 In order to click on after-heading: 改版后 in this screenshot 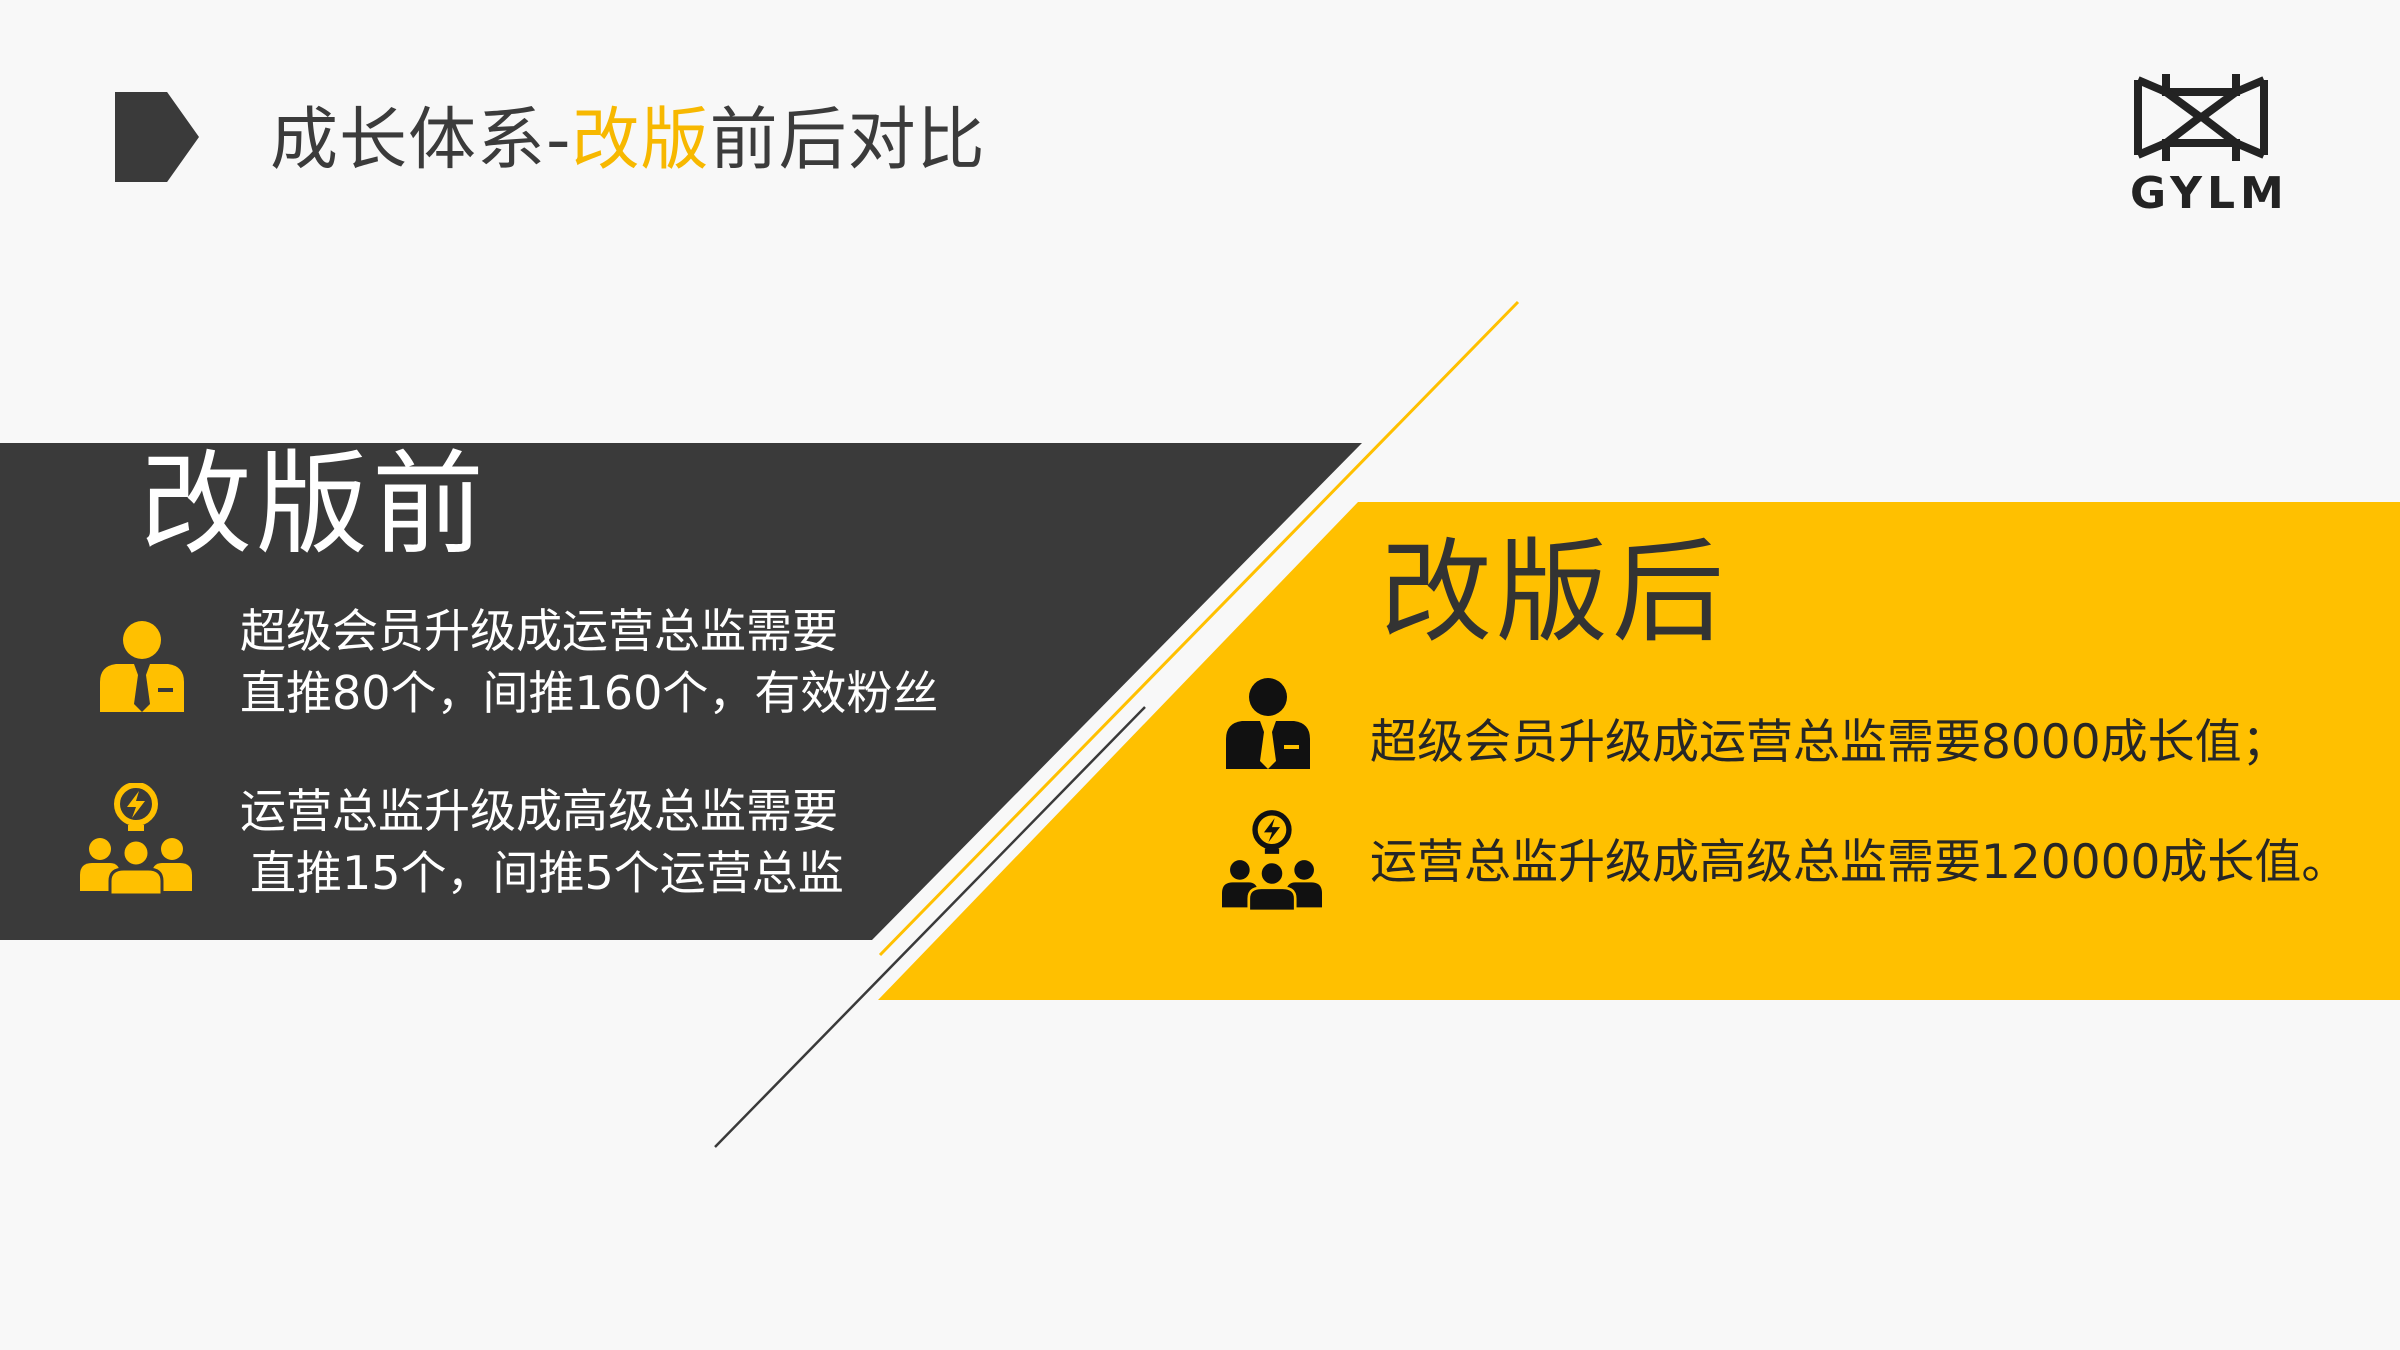, I will do `click(1554, 593)`.